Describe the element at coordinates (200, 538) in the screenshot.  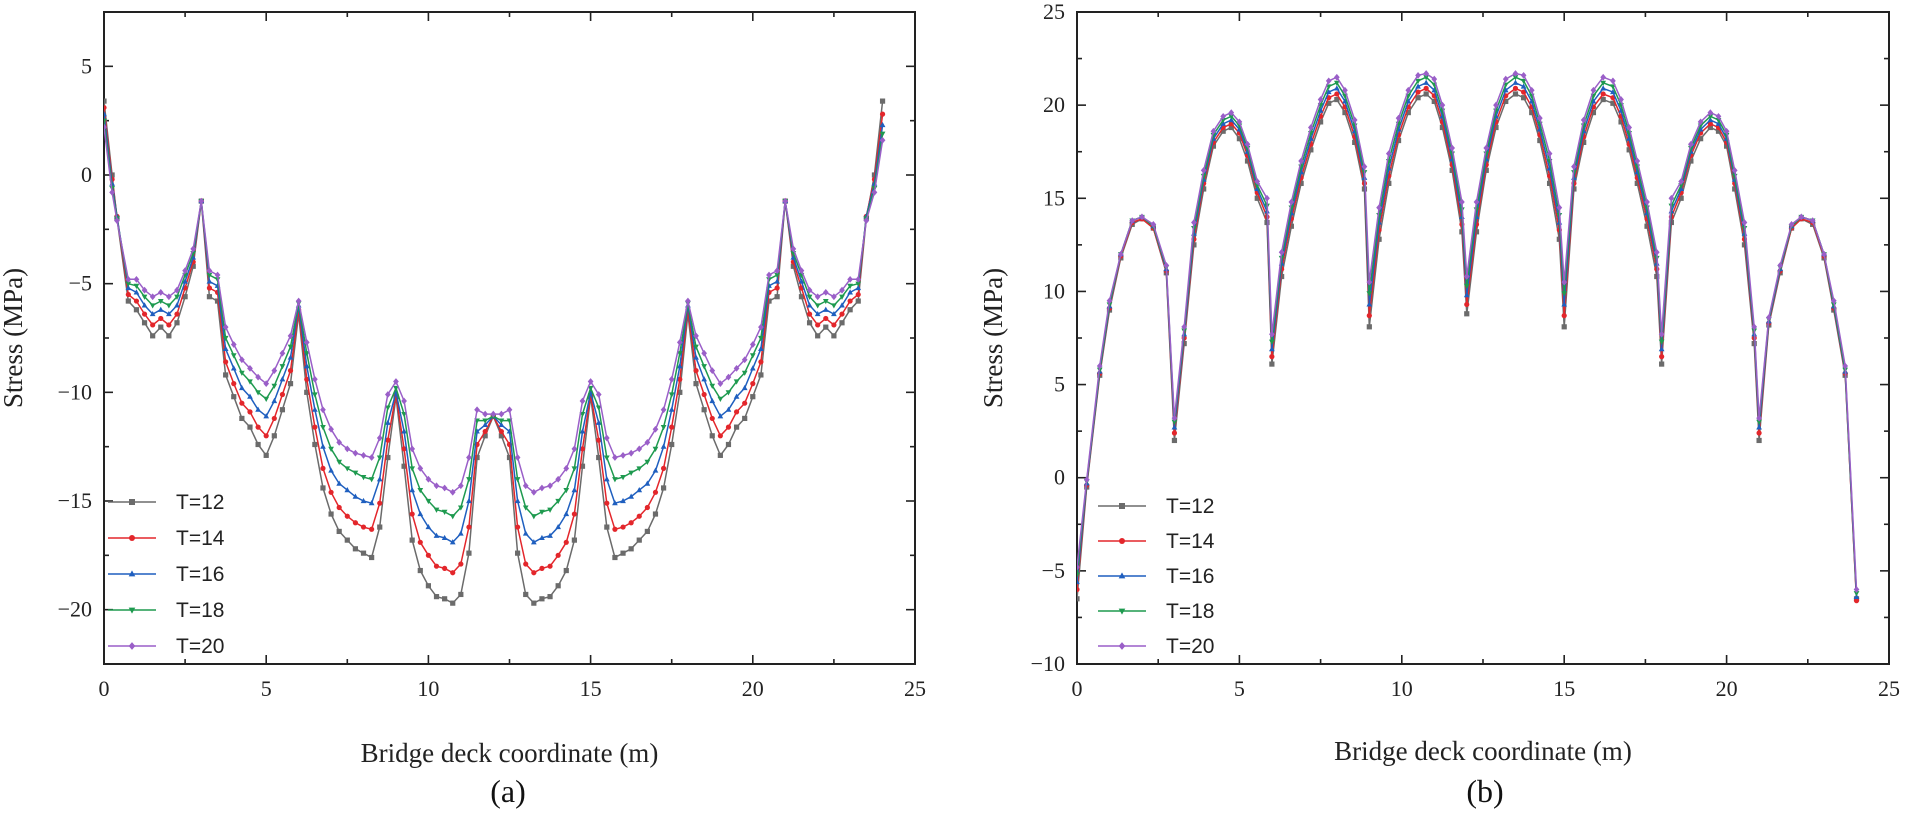
I see `legend-label: T=14` at that location.